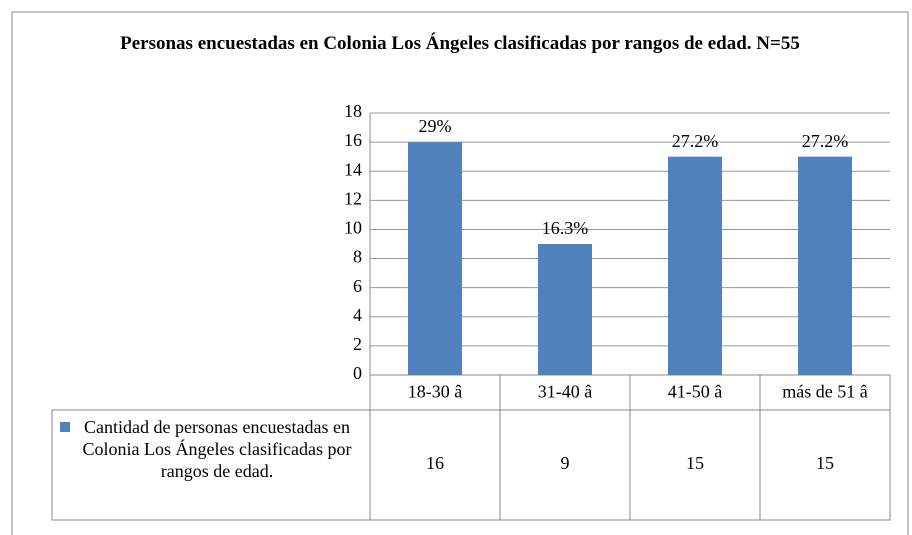 The image size is (912, 535). I want to click on x-tick-label: 41-50 â, so click(695, 392).